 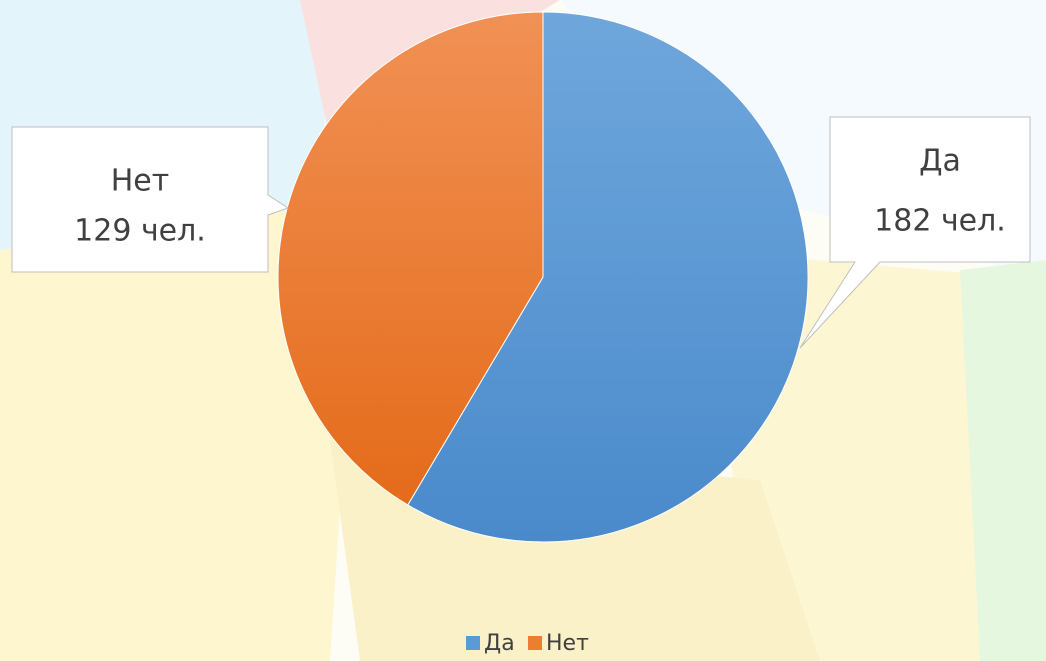 What do you see at coordinates (940, 221) in the screenshot?
I see `callout-value: 182 чел.` at bounding box center [940, 221].